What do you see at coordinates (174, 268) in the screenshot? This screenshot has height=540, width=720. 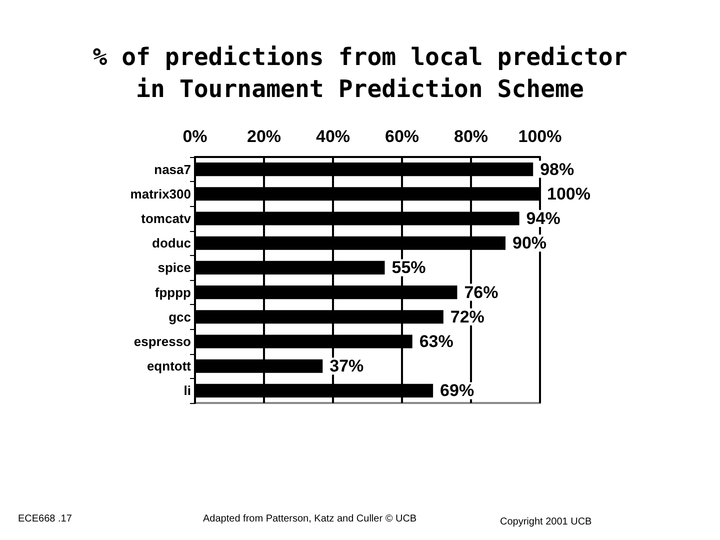 I see `y-tick-label: spice` at bounding box center [174, 268].